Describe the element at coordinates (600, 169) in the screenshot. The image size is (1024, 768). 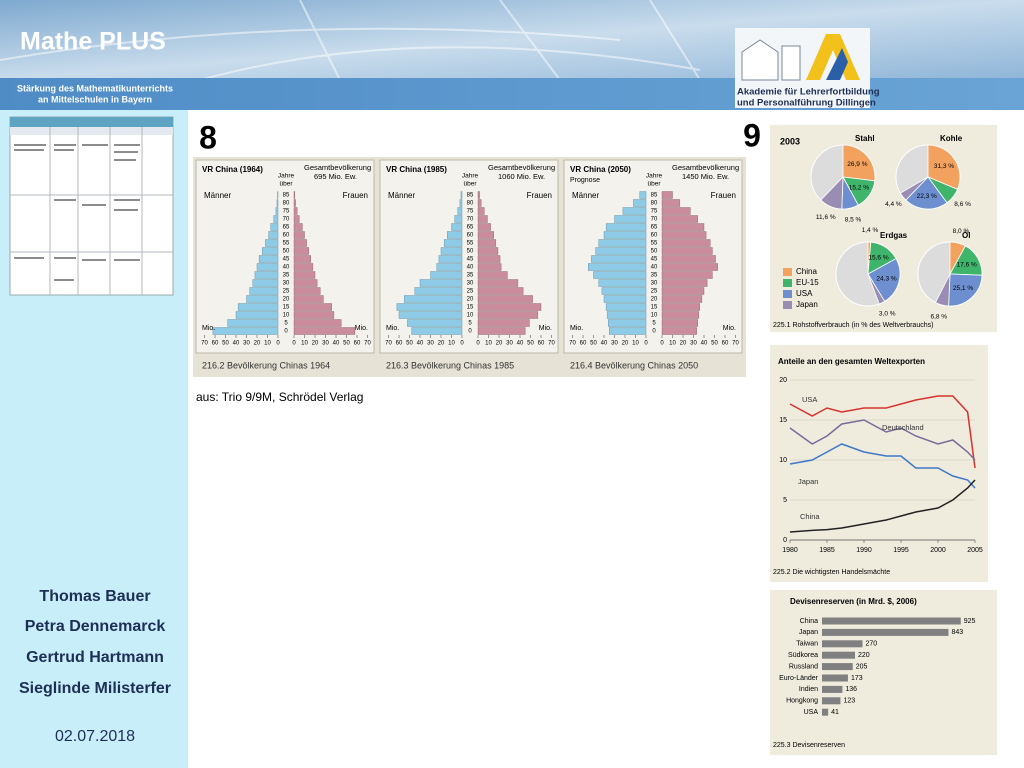
I see `pyramid-title: VR China (2050)` at that location.